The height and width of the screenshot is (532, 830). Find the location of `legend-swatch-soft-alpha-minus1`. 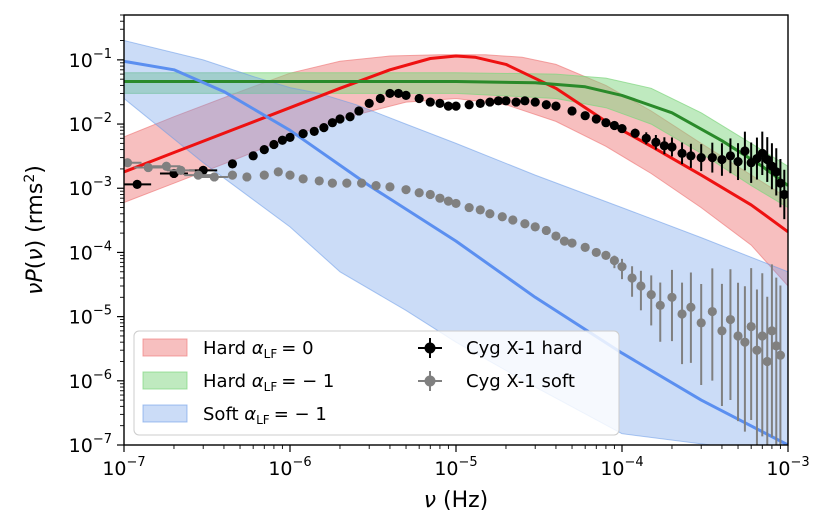

legend-swatch-soft-alpha-minus1 is located at coordinates (165, 413).